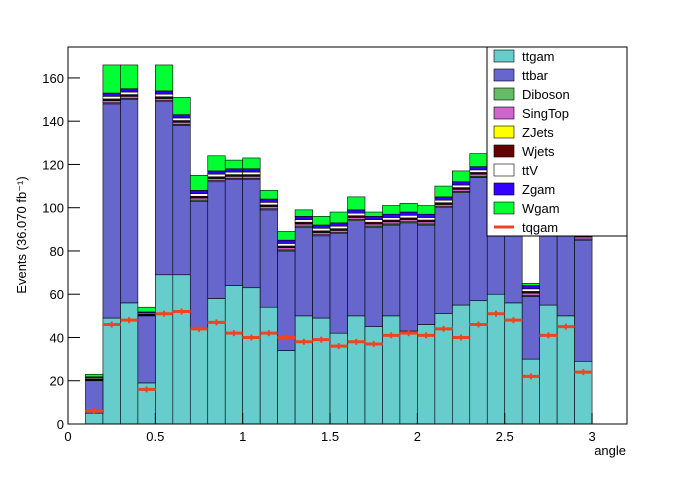 The image size is (696, 477). Describe the element at coordinates (67, 436) in the screenshot. I see `x-tick-label: 0` at that location.